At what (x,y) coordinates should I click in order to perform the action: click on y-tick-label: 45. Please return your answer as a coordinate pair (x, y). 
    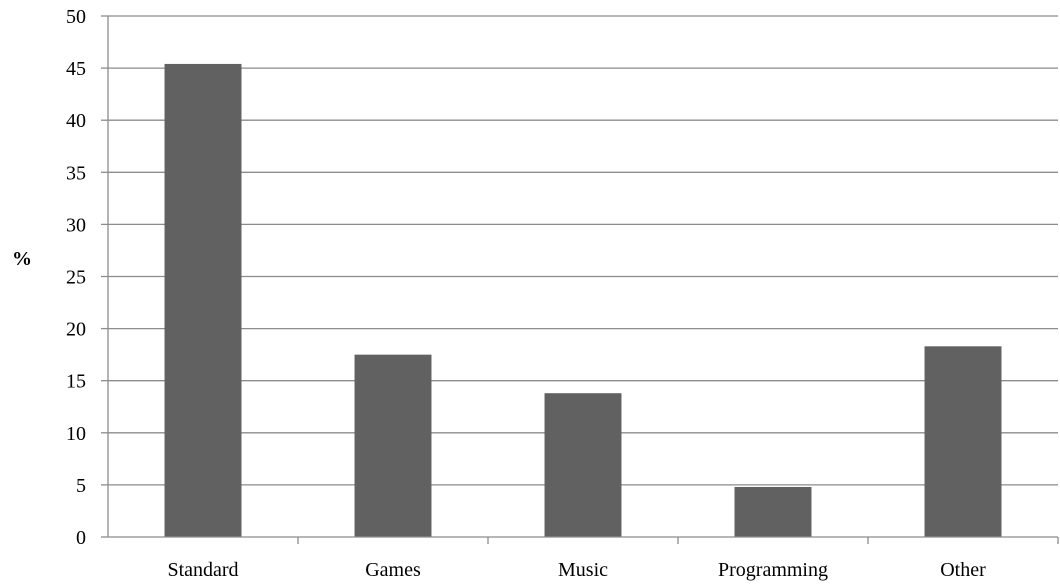
    Looking at the image, I should click on (76, 69).